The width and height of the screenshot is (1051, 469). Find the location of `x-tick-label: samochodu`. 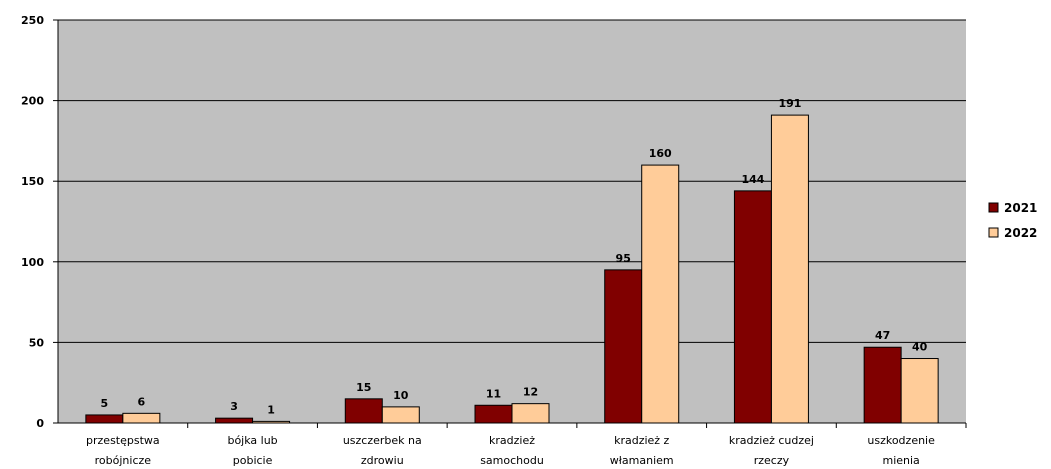

x-tick-label: samochodu is located at coordinates (512, 460).